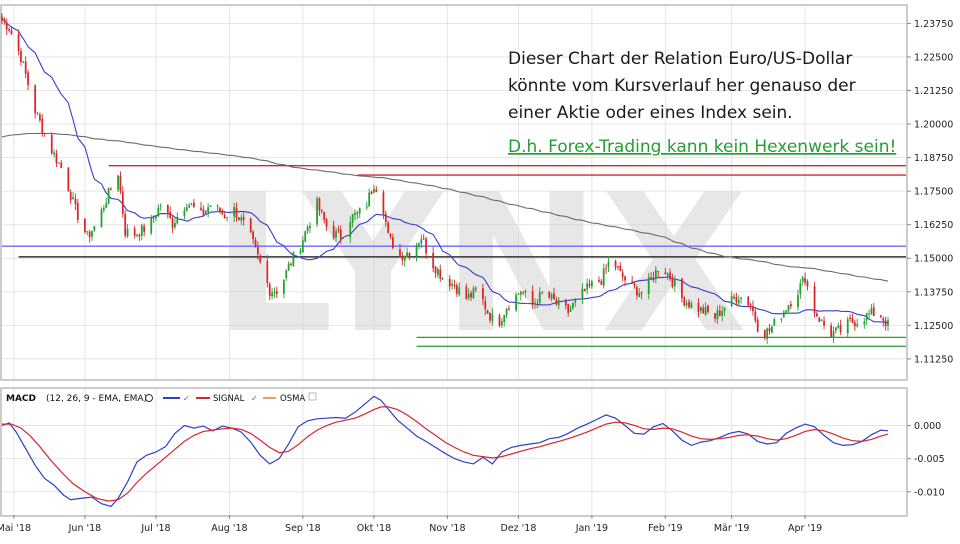 This screenshot has width=960, height=544. Describe the element at coordinates (933, 326) in the screenshot. I see `price-y-tick-label: 1.12500` at that location.